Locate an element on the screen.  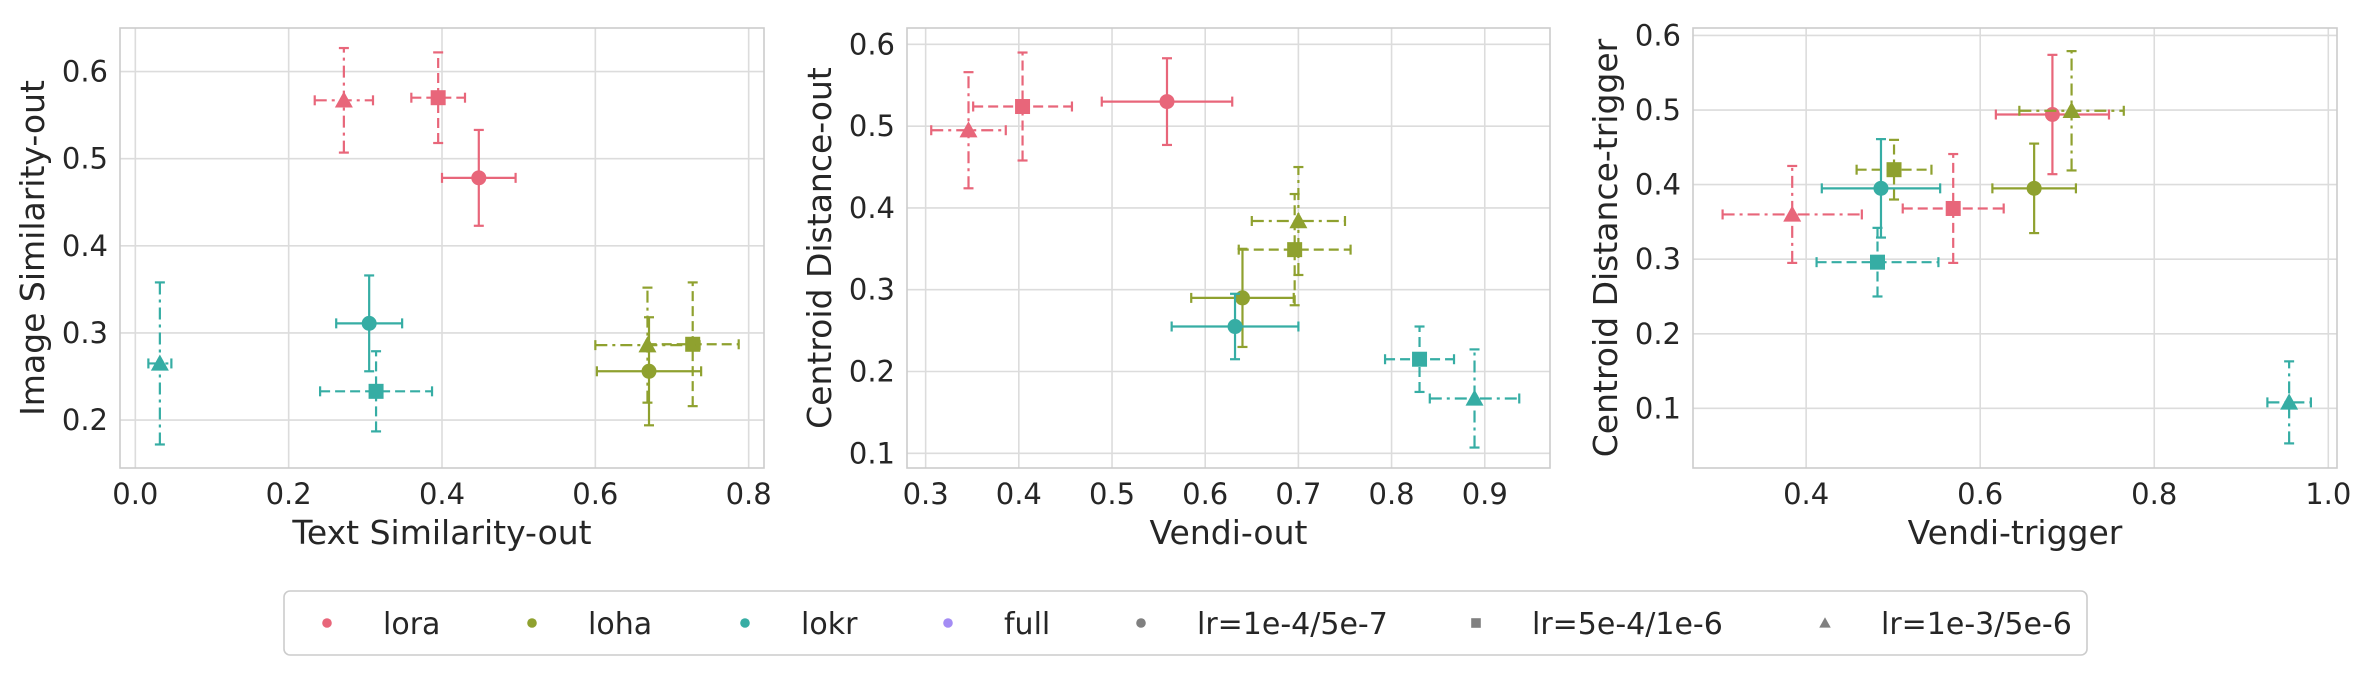
x-tick-label: 1.0 is located at coordinates (2328, 494).